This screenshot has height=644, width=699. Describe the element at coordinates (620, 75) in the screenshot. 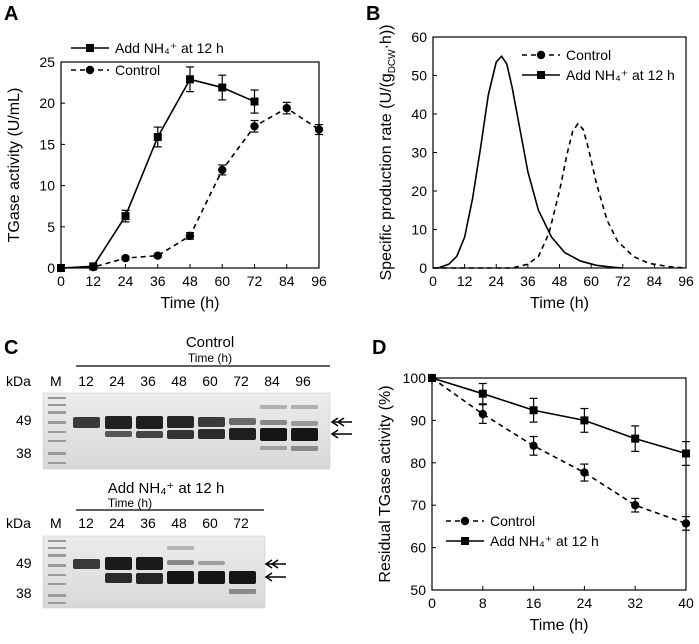

I see `chart-b-series-1-legend-label: Add NH₄⁺ at 12 h` at that location.